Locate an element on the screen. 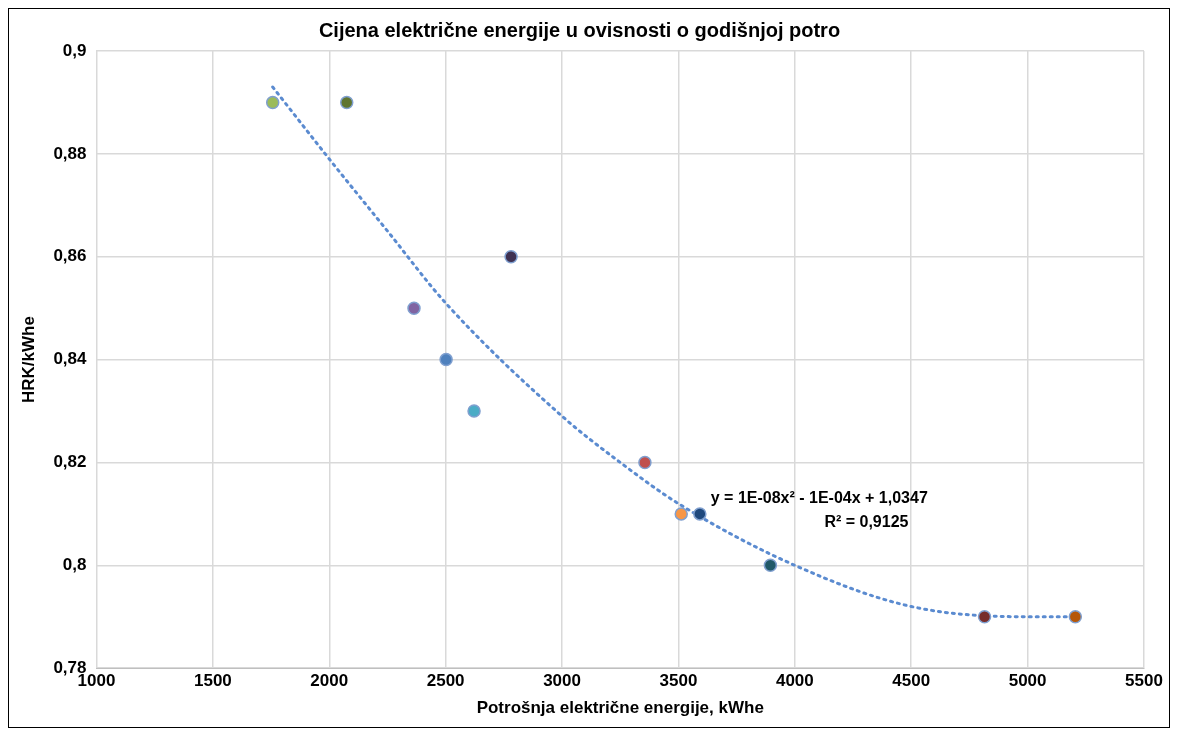 The image size is (1179, 738). y-tick-label: 0,9 is located at coordinates (74, 50).